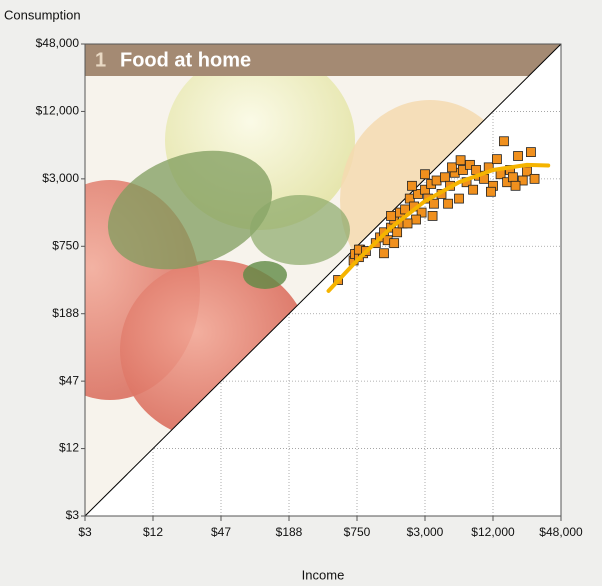  I want to click on y-tick-label: $48,000, so click(58, 43).